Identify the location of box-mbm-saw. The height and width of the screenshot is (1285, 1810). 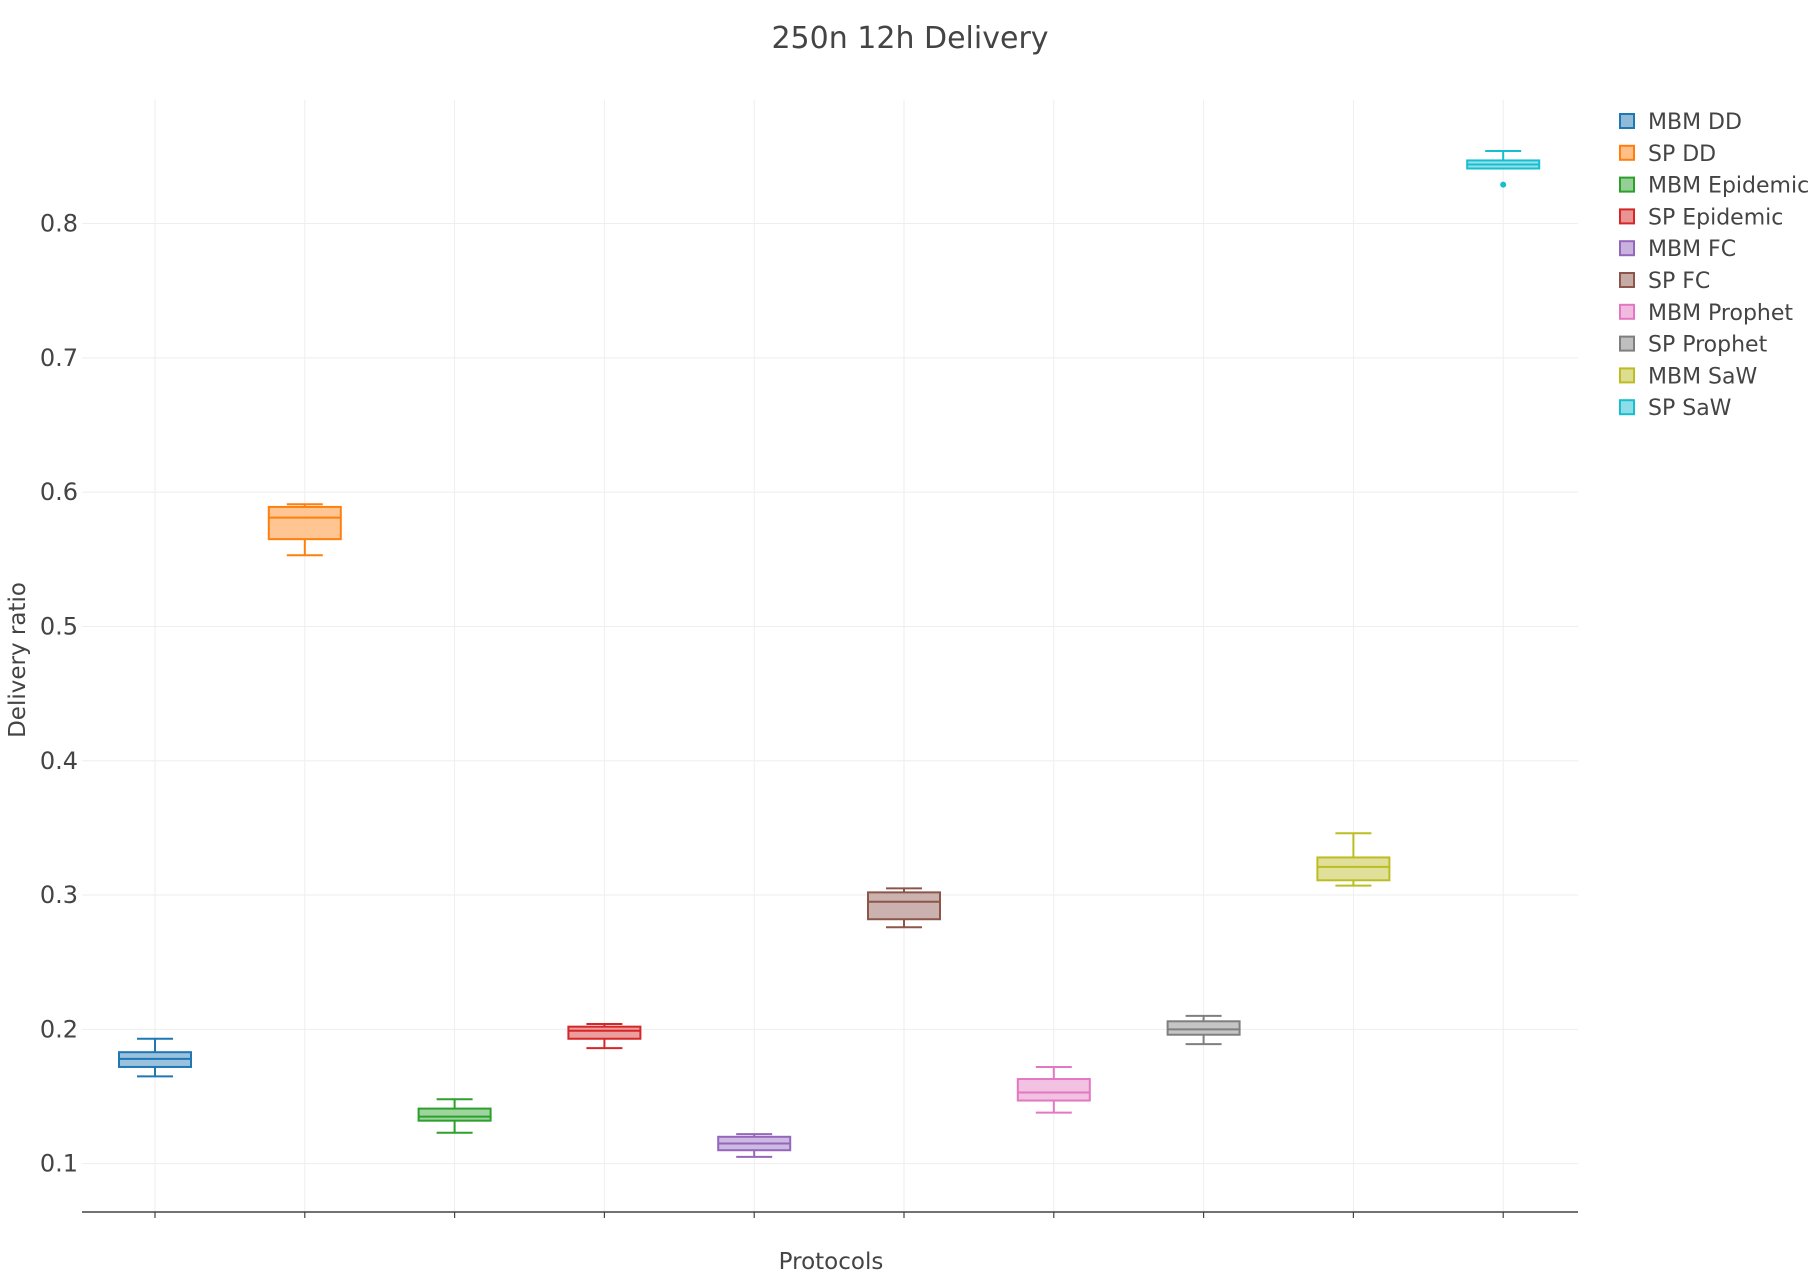
(1353, 859).